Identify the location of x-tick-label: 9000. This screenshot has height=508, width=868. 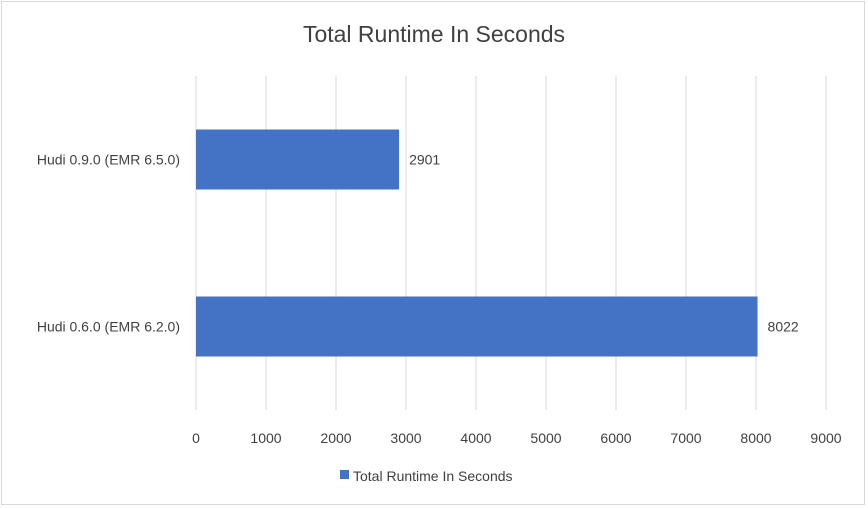
(825, 438).